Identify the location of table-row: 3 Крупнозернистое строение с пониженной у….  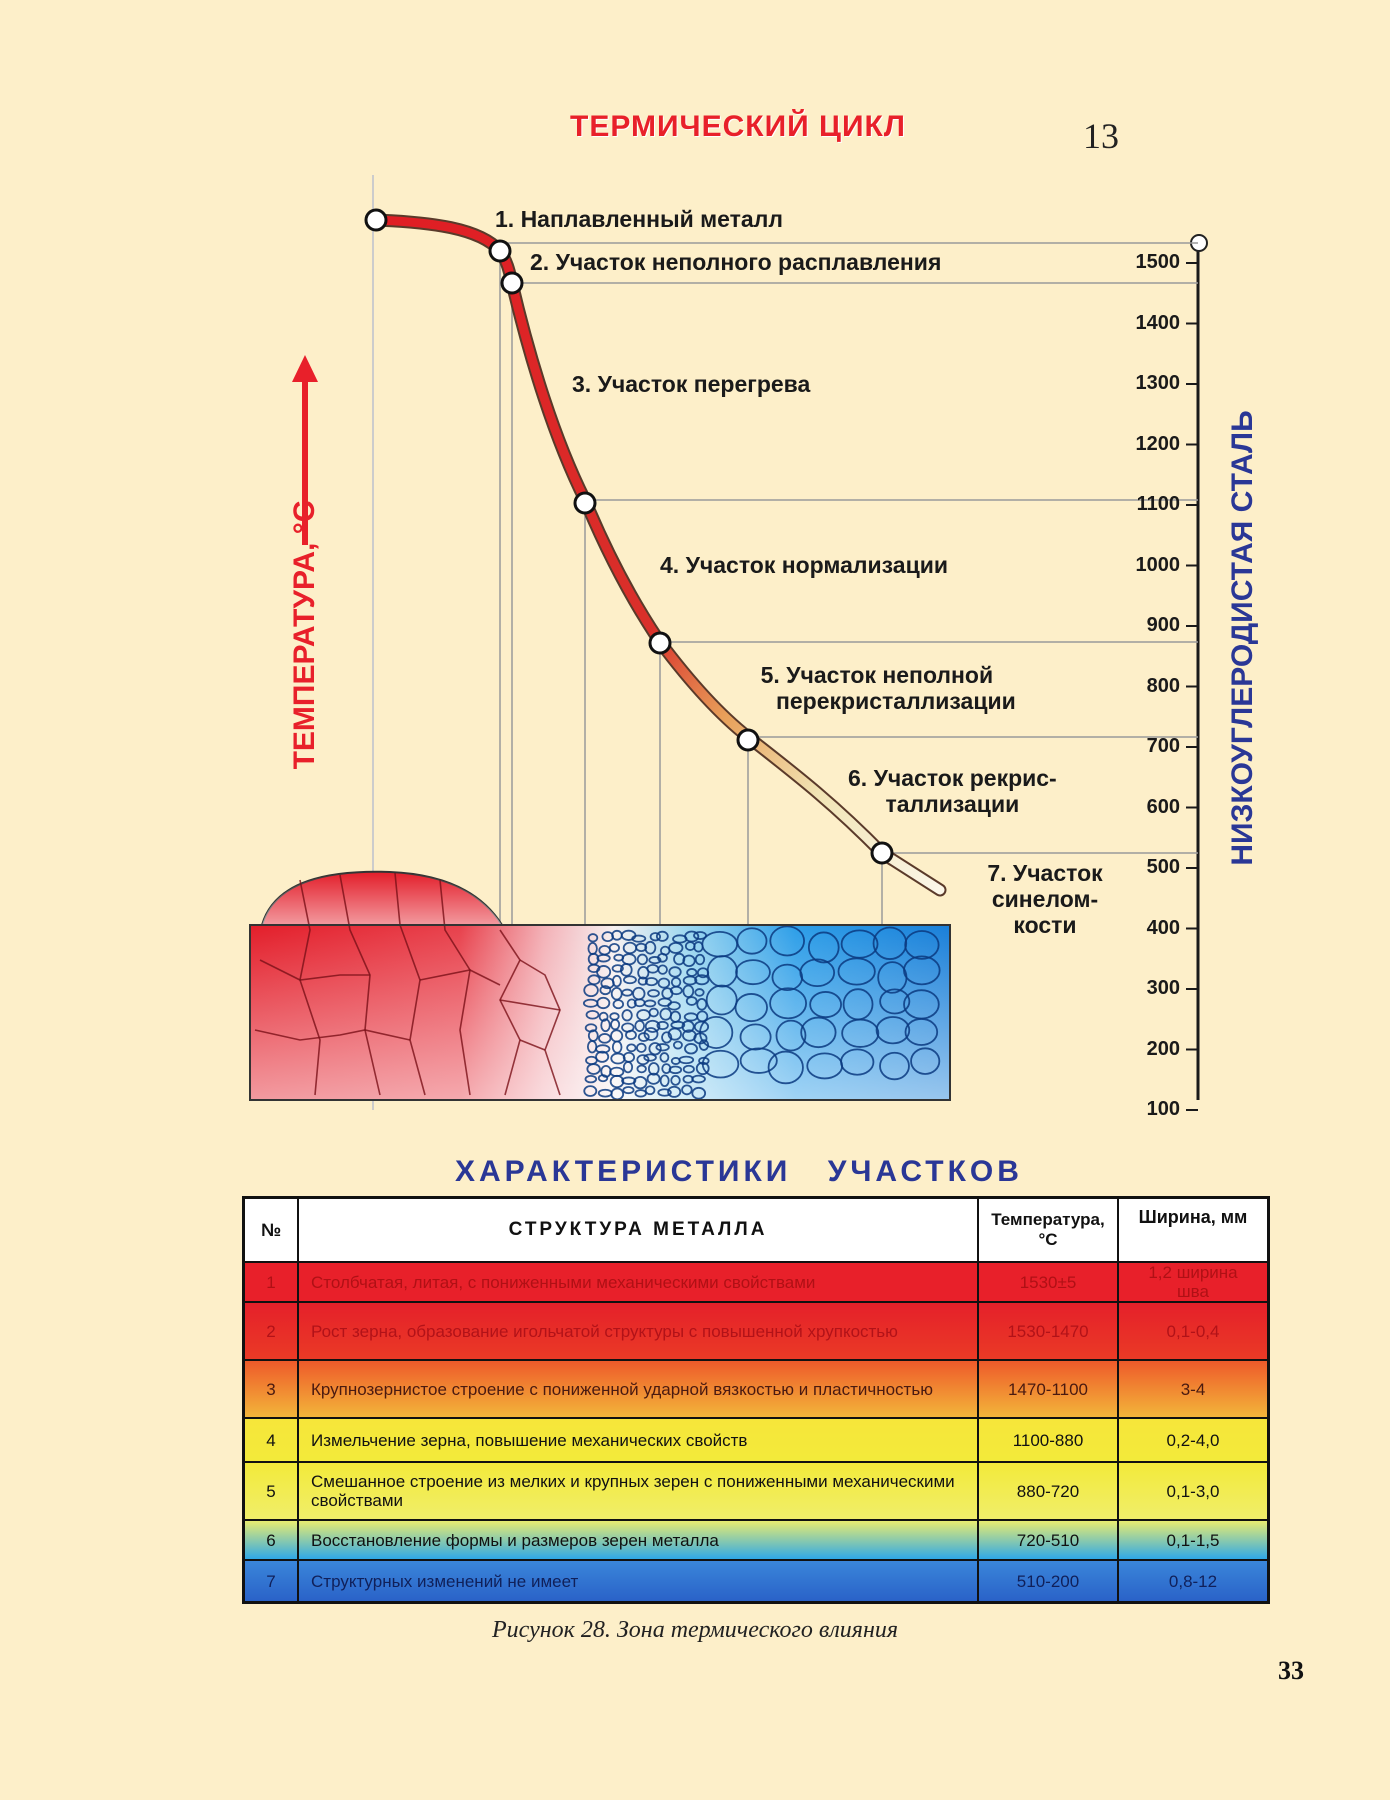
(756, 1389).